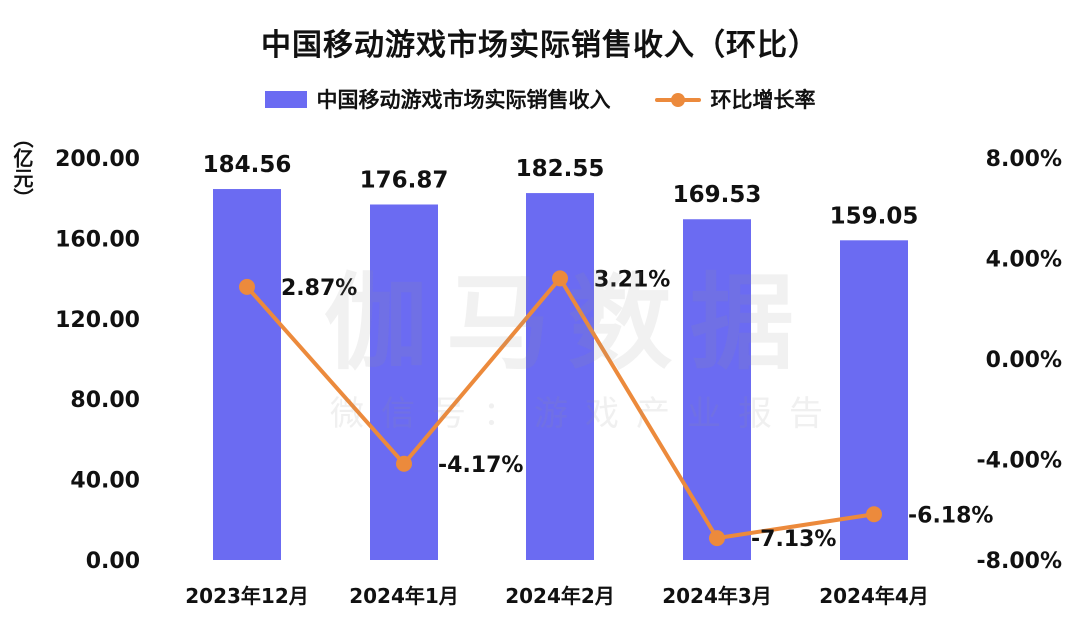  What do you see at coordinates (105, 481) in the screenshot?
I see `left-axis-tick: 40.00` at bounding box center [105, 481].